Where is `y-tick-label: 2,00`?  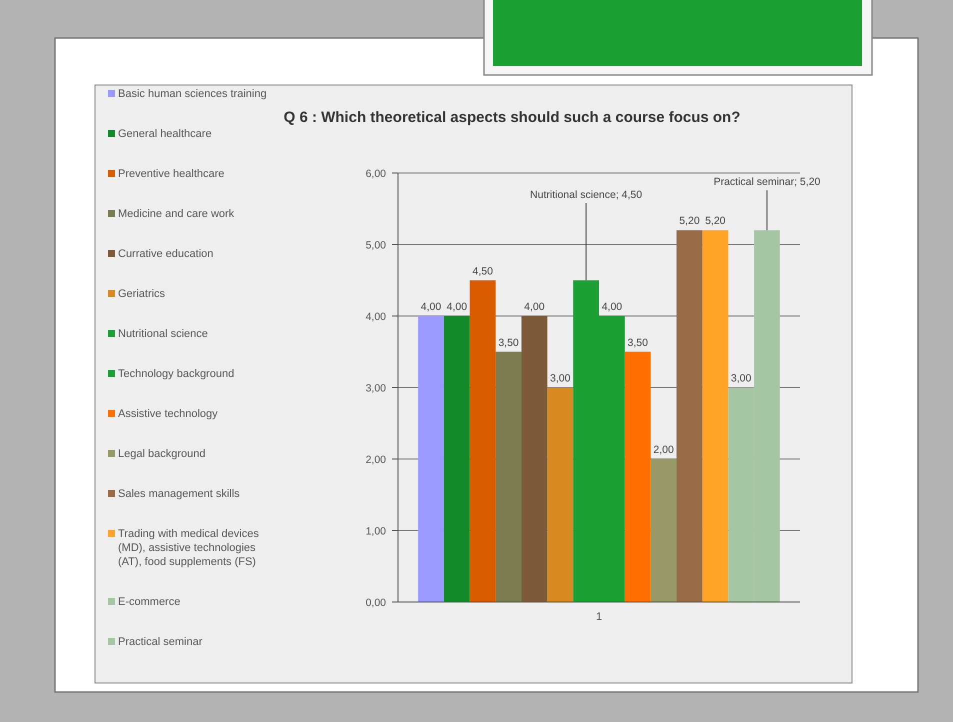
y-tick-label: 2,00 is located at coordinates (376, 460).